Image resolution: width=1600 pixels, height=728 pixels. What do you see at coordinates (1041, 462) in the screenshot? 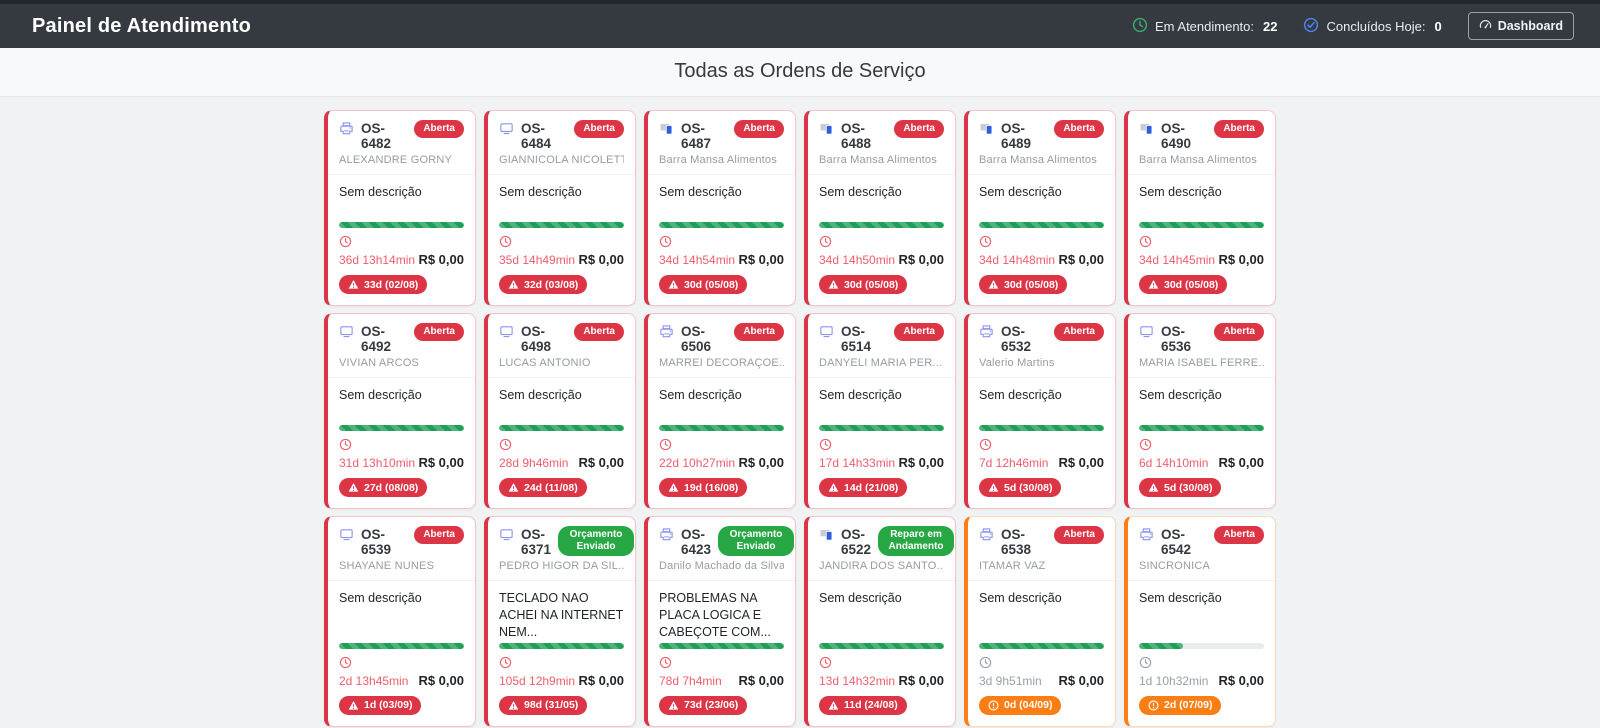
I see `time-value-row: 7d 12h46min R$ 0,00` at bounding box center [1041, 462].